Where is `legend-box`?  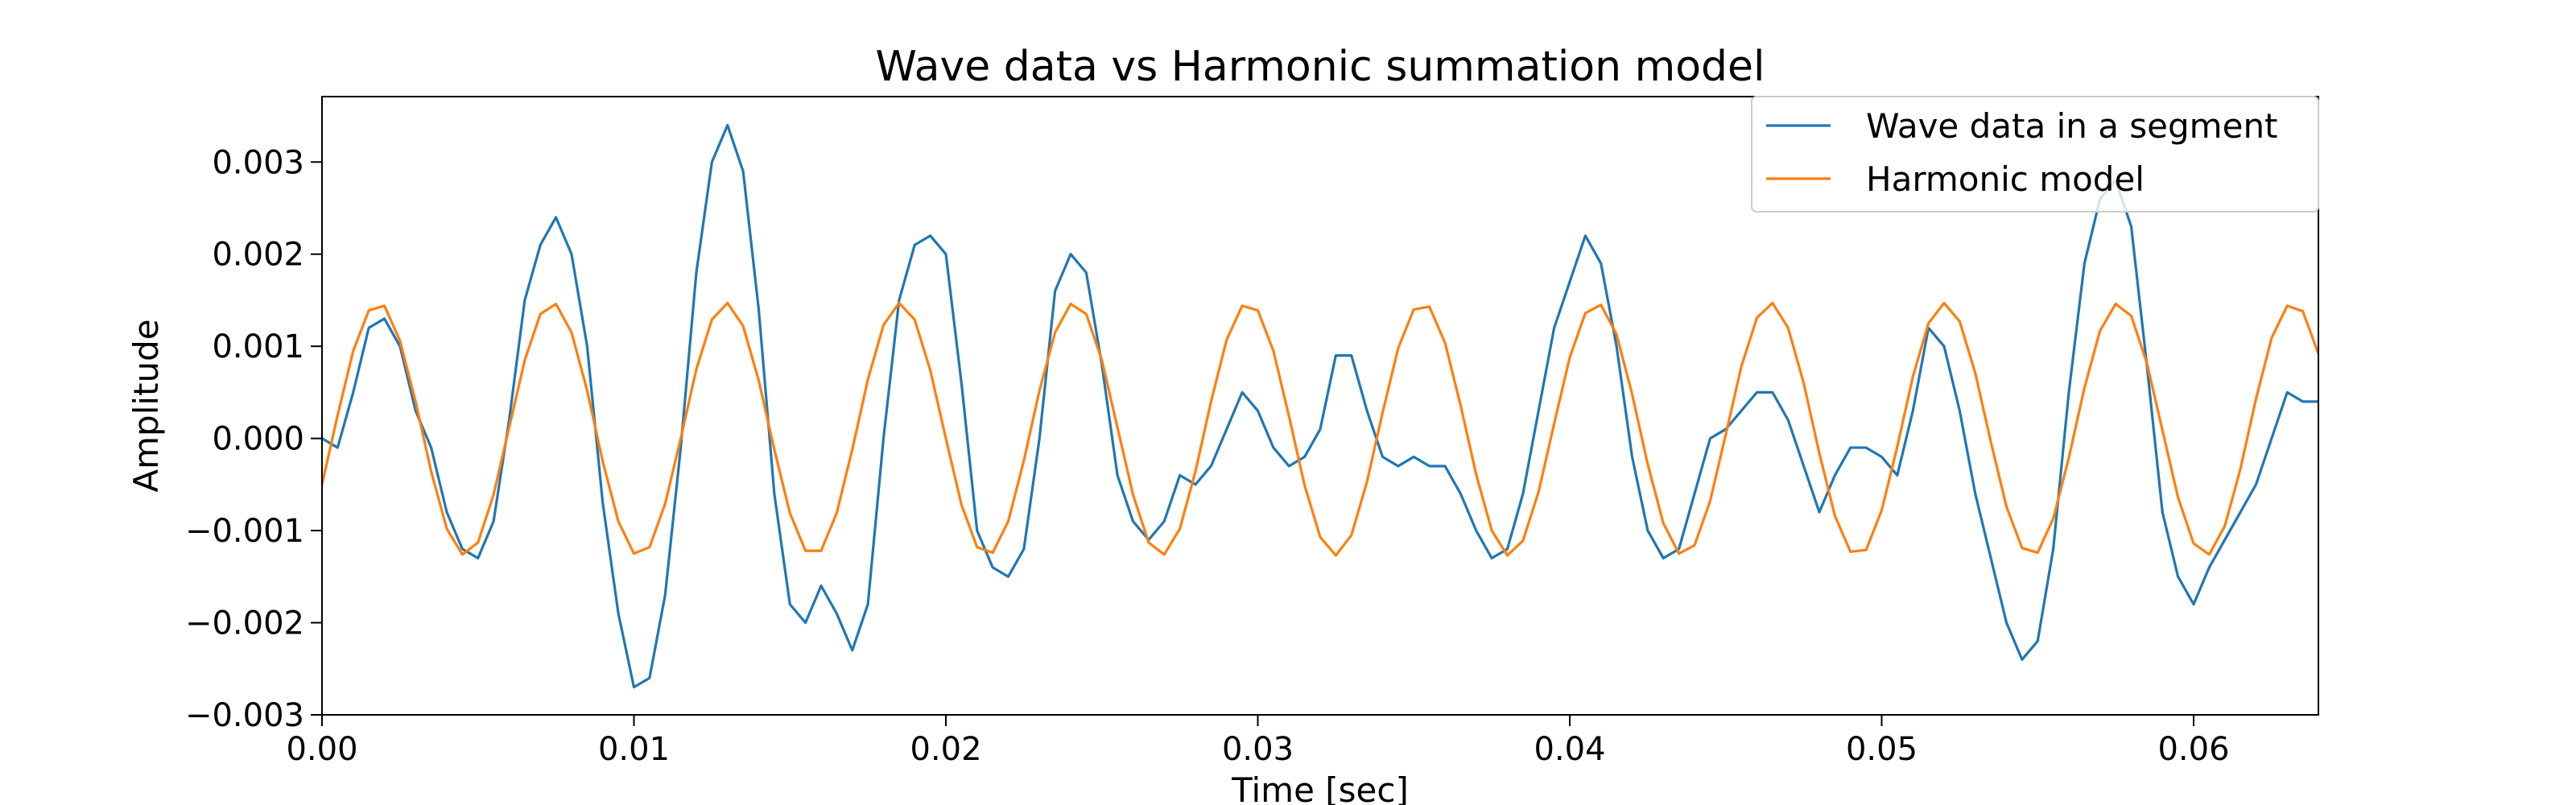 legend-box is located at coordinates (2035, 154).